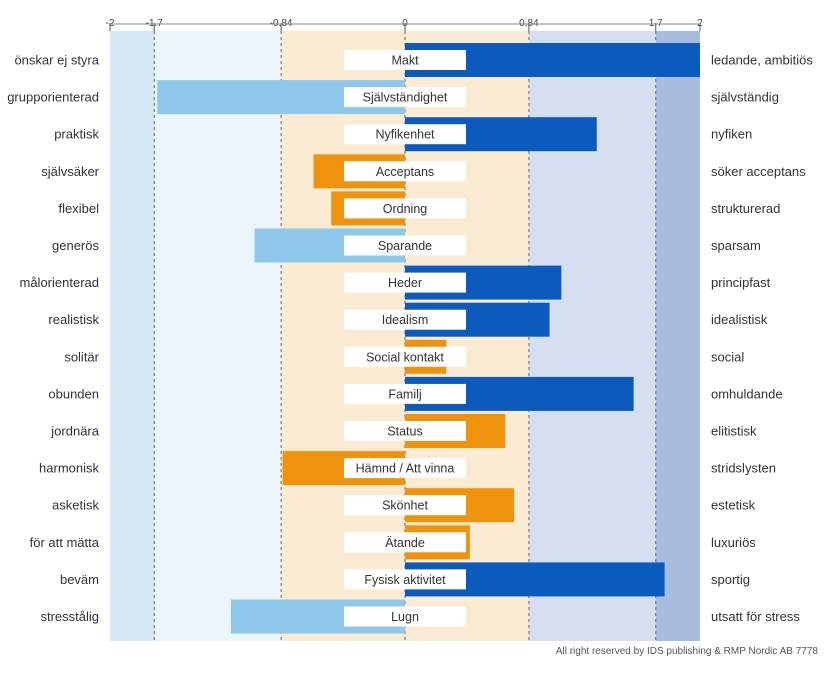 This screenshot has width=824, height=674. Describe the element at coordinates (743, 468) in the screenshot. I see `right-pole-label-11: stridslysten` at that location.